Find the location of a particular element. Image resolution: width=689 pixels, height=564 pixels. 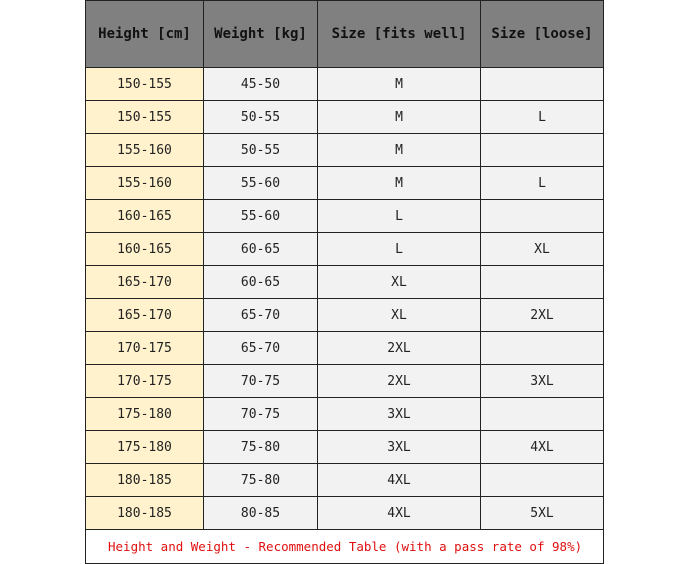

table-row: 160-165 55-60 L is located at coordinates (344, 216).